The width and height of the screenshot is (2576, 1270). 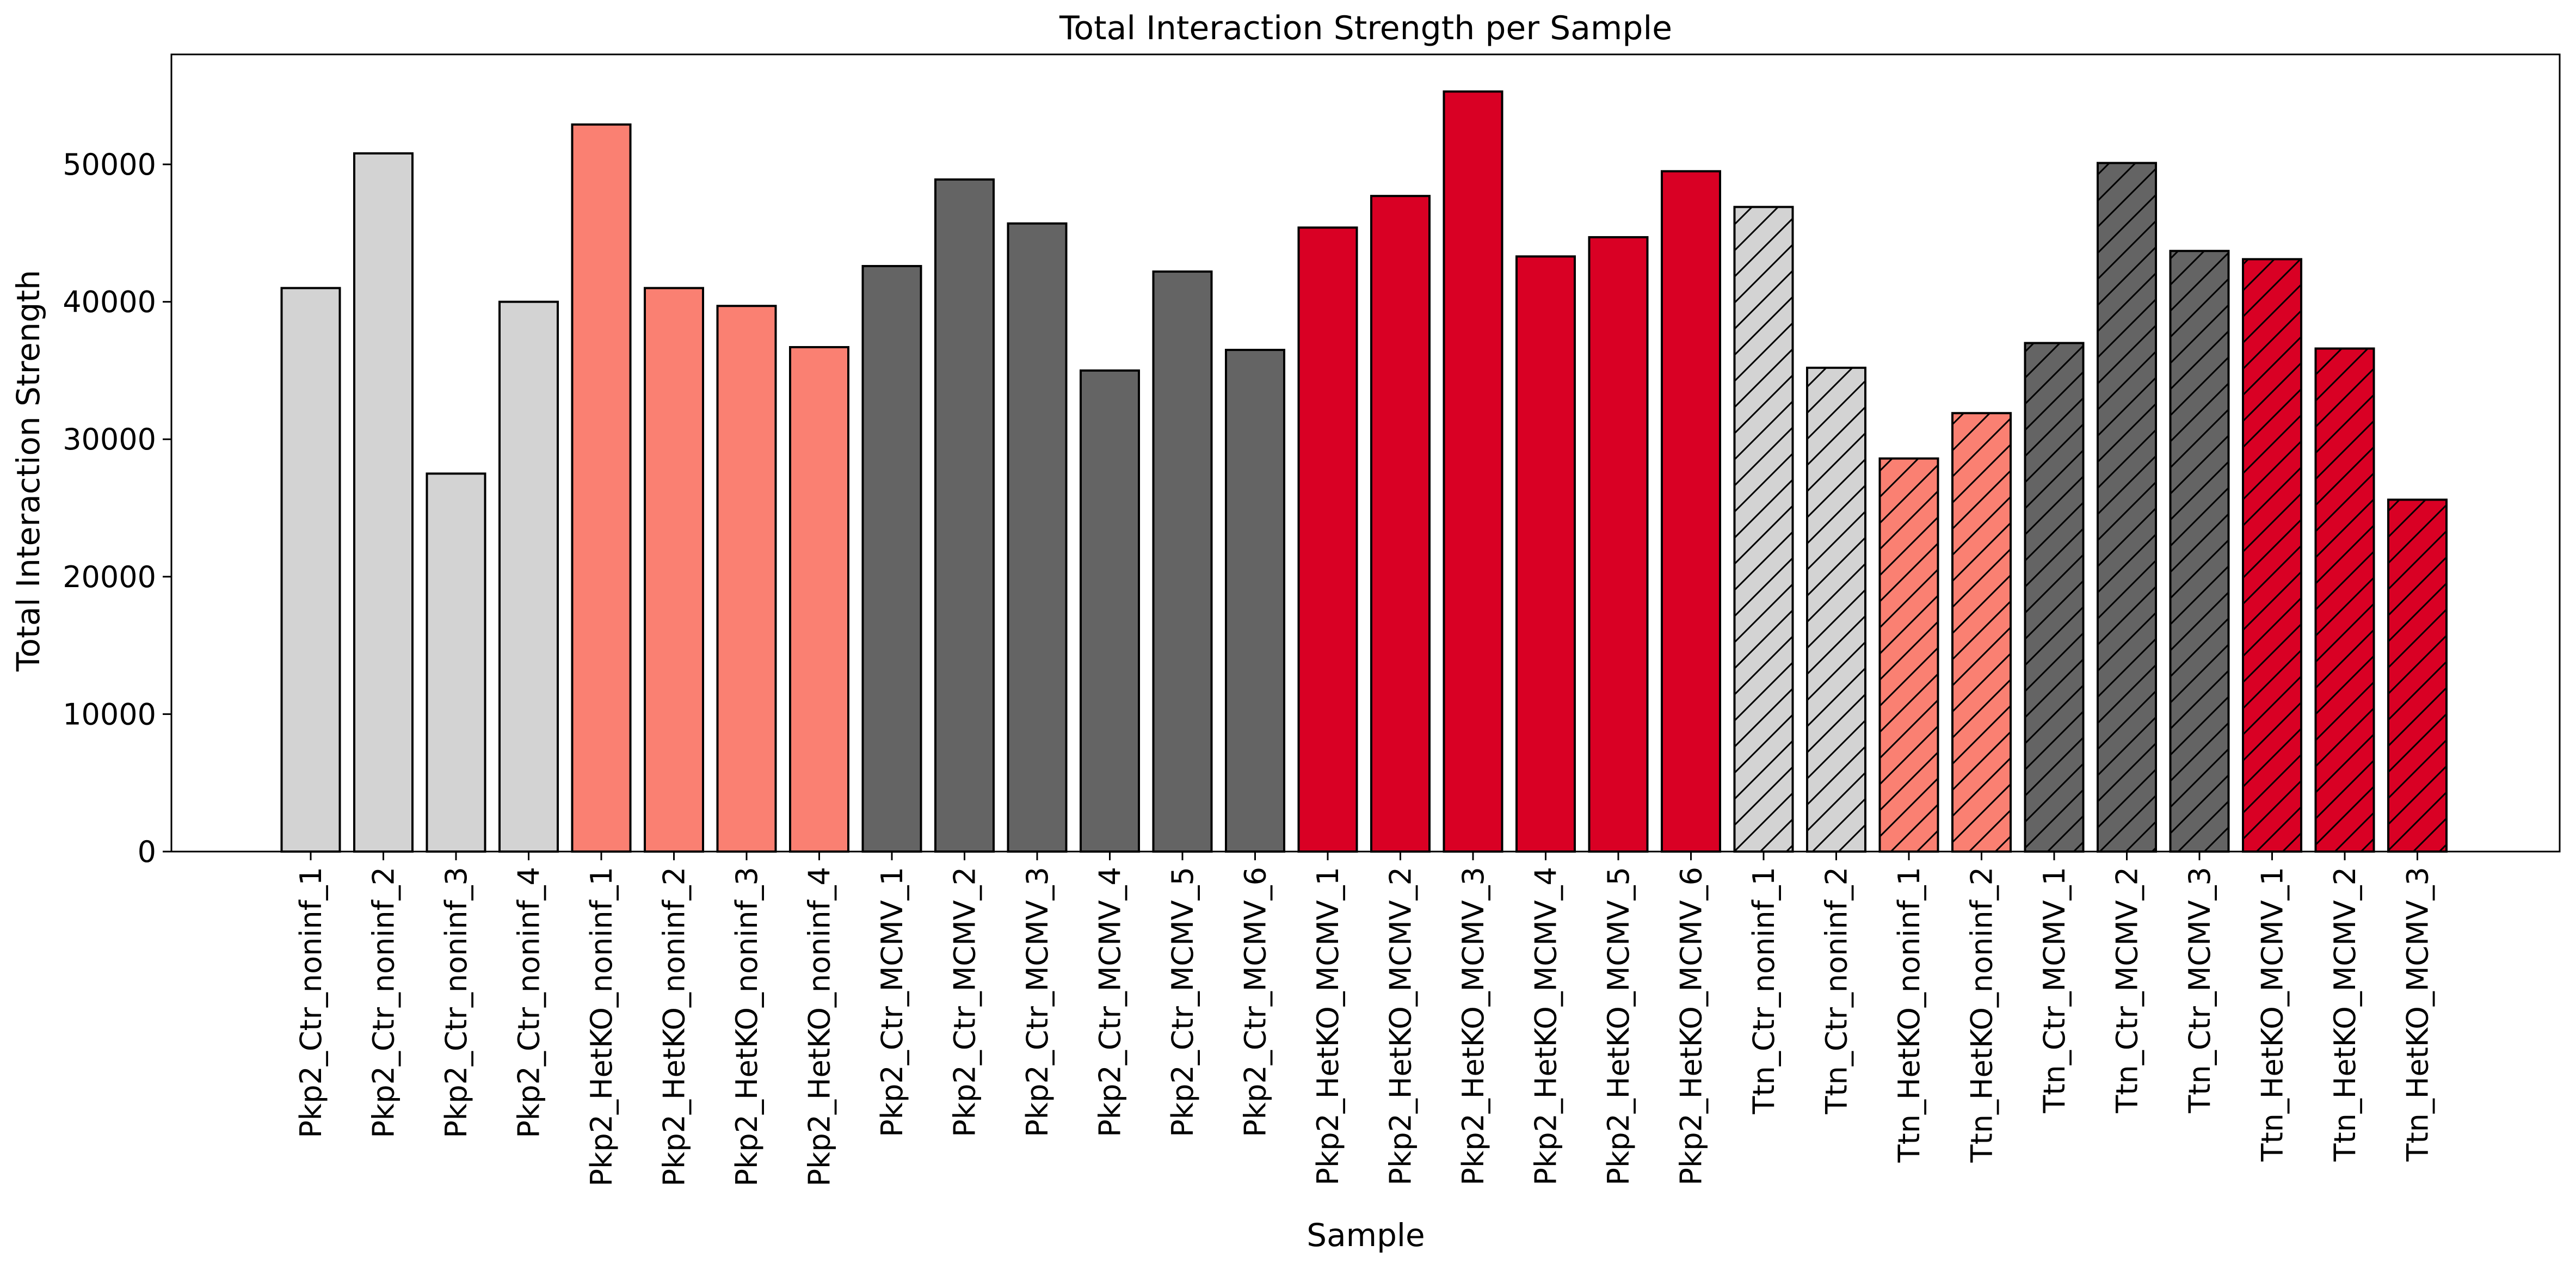 I want to click on x-axis-title: Sample, so click(x=1366, y=1235).